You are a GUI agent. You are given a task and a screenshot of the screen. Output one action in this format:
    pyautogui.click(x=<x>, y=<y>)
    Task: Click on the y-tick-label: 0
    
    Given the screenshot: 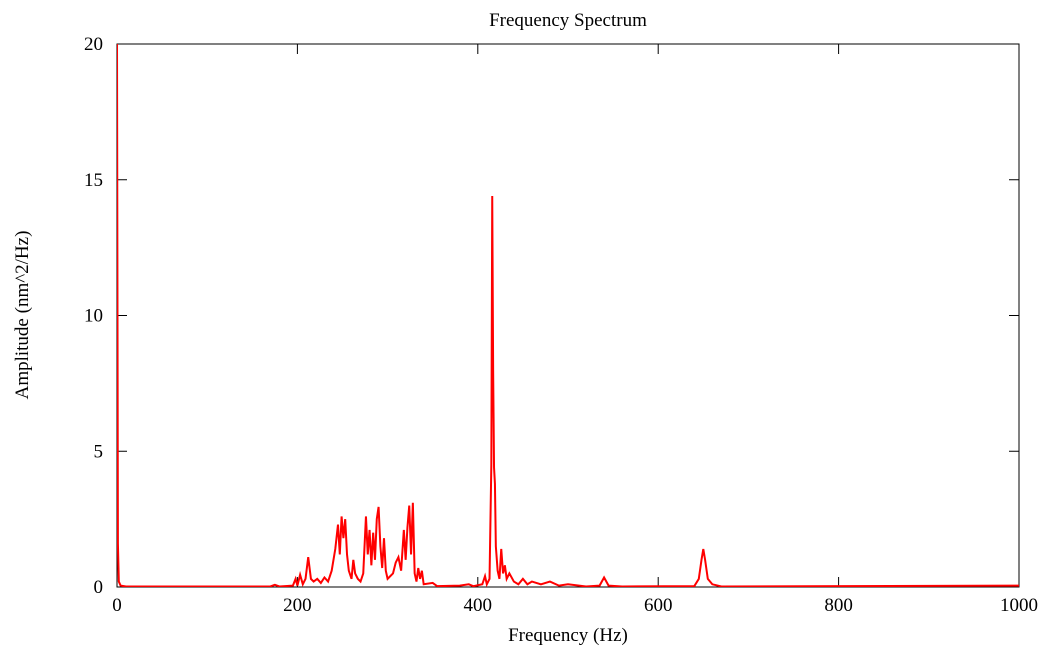 What is the action you would take?
    pyautogui.click(x=99, y=587)
    